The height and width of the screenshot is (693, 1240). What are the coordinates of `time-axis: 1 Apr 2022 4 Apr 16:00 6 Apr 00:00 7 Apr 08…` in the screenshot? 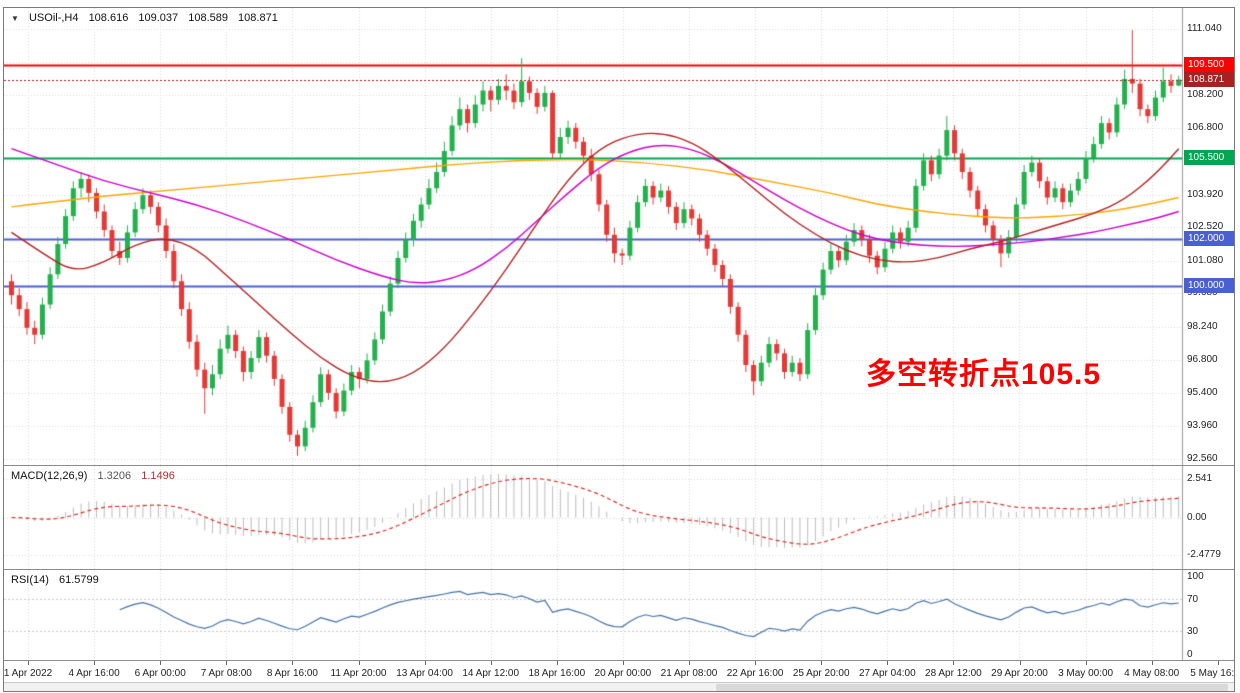 It's located at (619, 671).